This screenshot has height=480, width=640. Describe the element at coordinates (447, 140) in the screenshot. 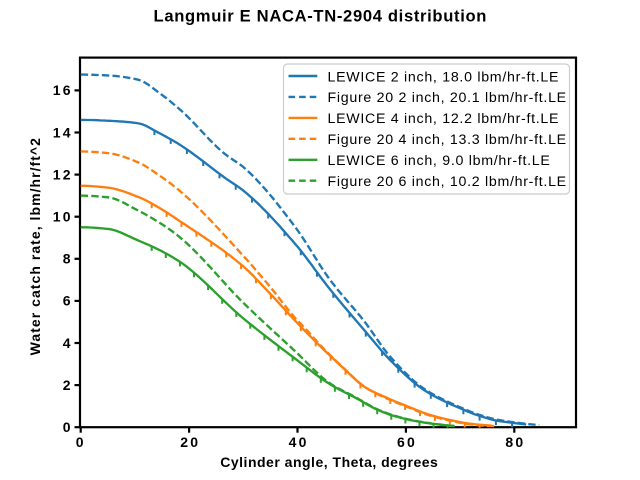

I see `svg-text:Figure 20 4 inch, 13.3 lbm/hr-: Figure 20 4 inch, 13.3 lbm/hr-ft.LE` at that location.